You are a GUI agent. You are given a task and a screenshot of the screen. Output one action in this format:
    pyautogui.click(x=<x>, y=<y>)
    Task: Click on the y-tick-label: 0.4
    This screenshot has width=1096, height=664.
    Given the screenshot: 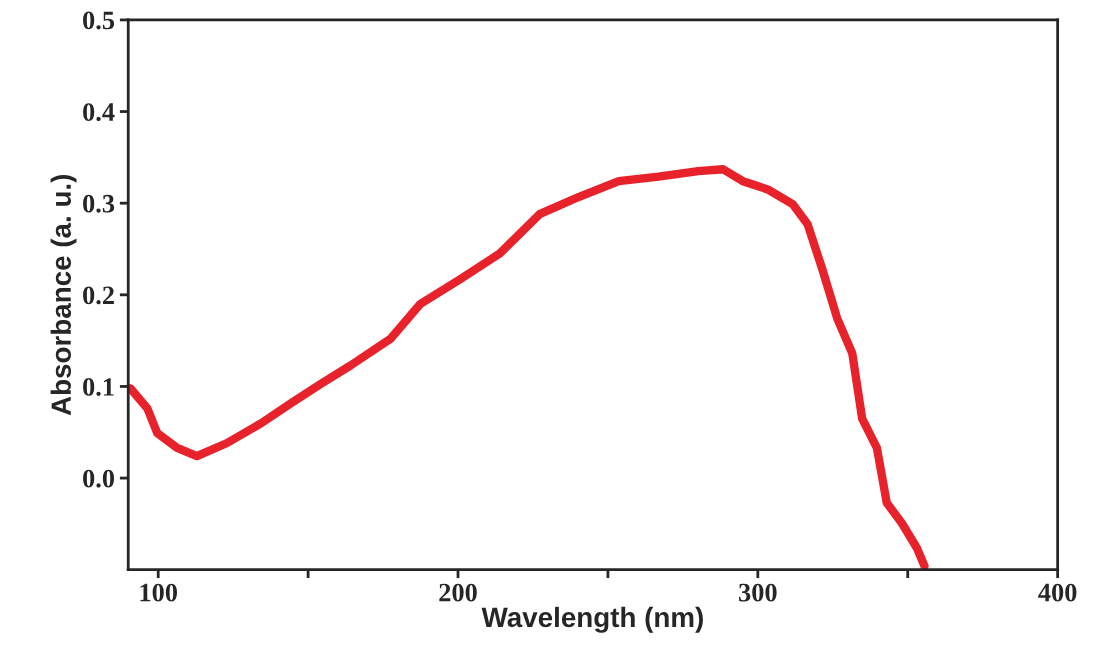 What is the action you would take?
    pyautogui.click(x=99, y=112)
    